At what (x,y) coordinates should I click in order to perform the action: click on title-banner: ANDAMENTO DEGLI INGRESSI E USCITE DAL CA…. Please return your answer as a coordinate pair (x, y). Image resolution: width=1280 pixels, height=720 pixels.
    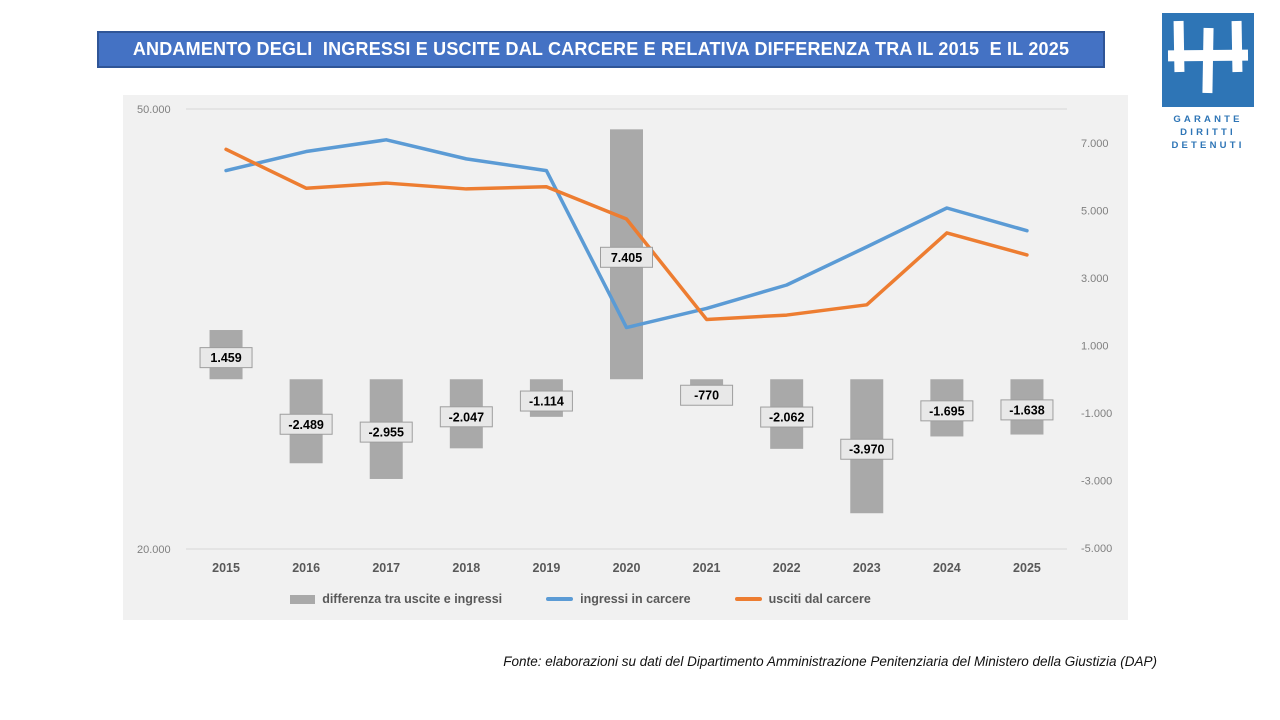
    Looking at the image, I should click on (601, 49).